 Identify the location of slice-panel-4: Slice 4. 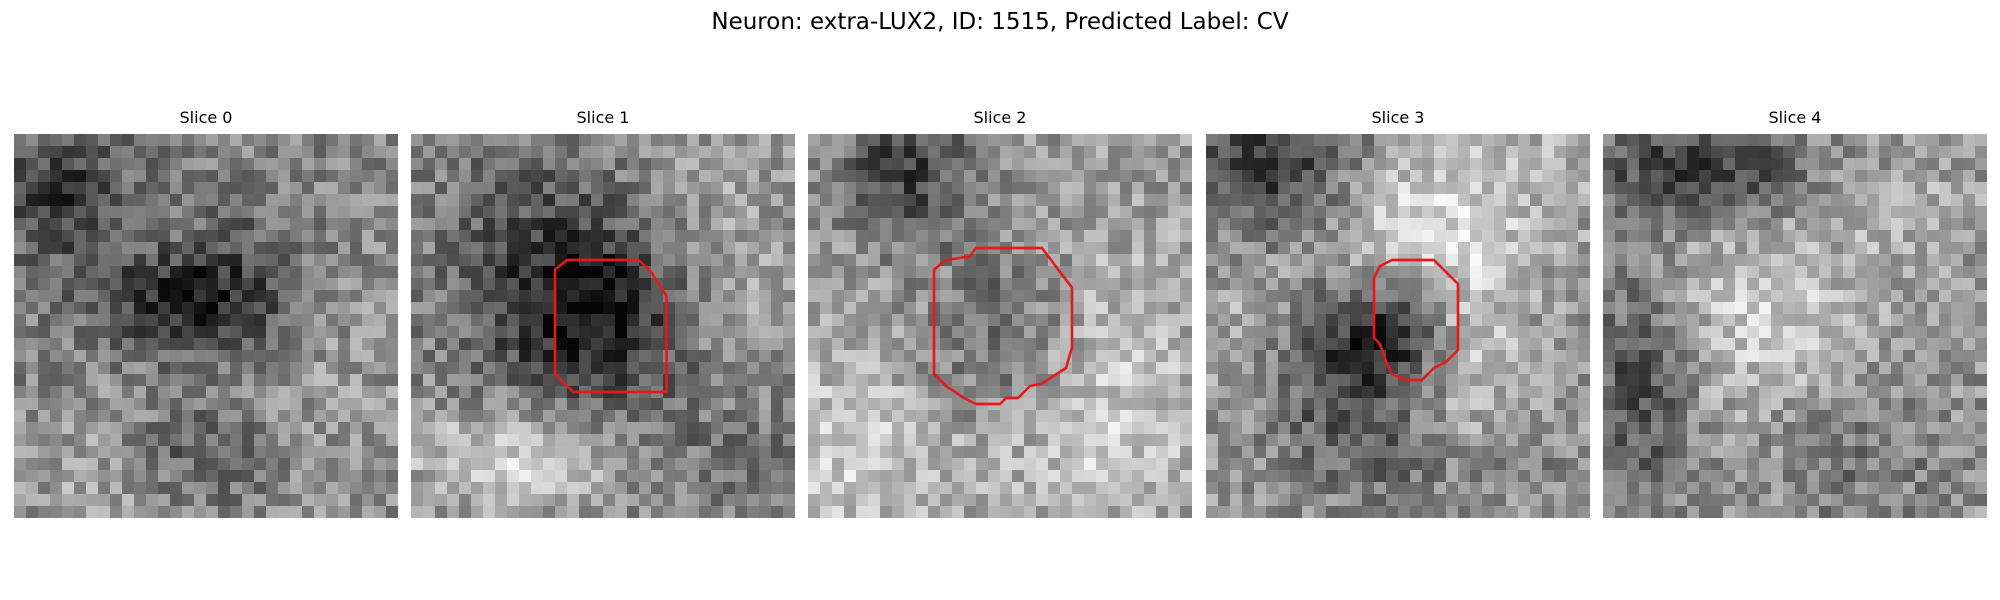
(1795, 313).